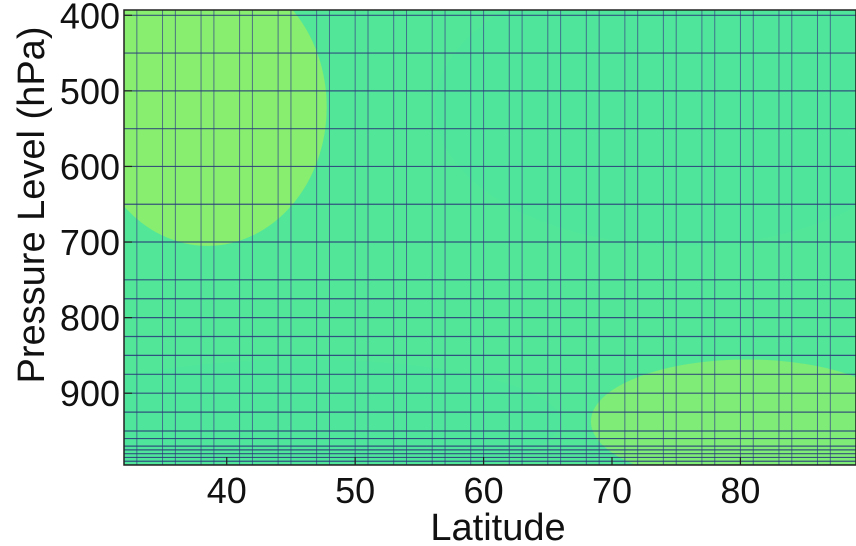 The height and width of the screenshot is (546, 856). I want to click on y-tick-label: 900, so click(90, 393).